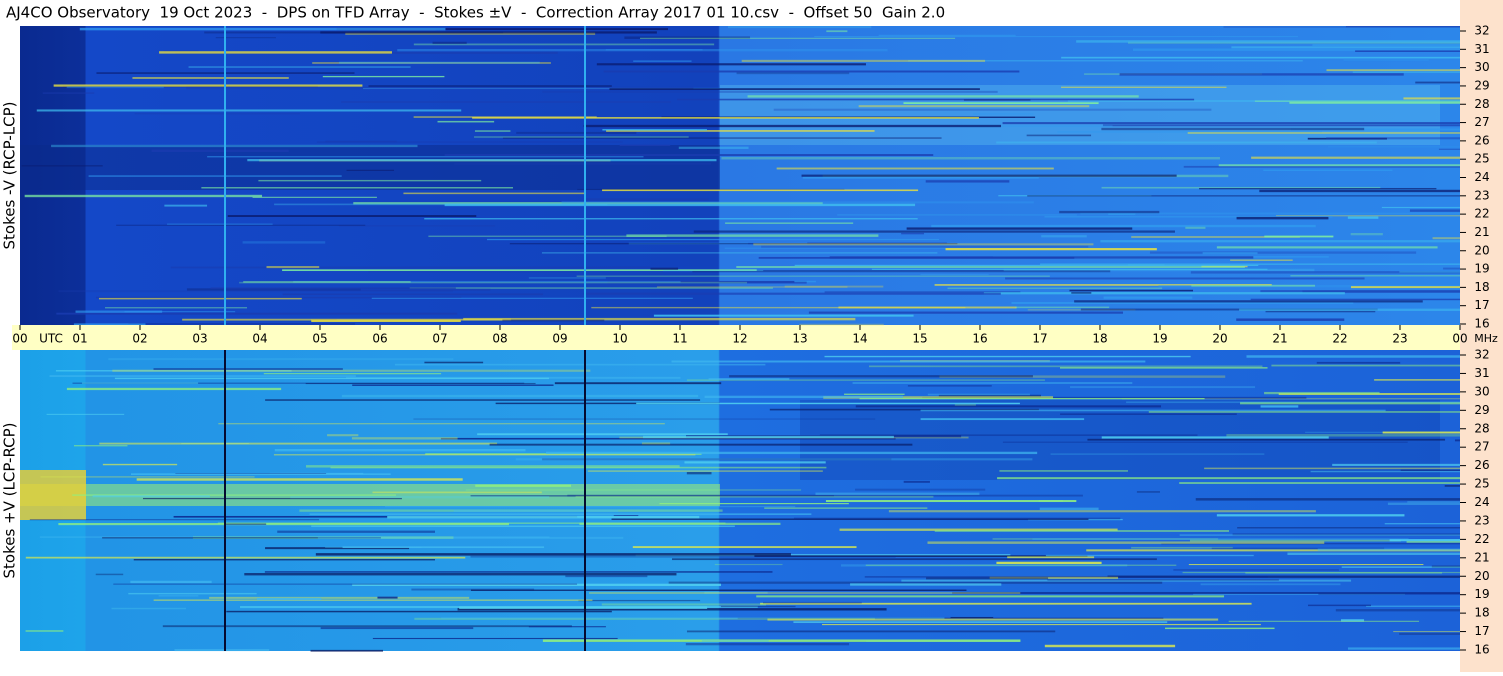 This screenshot has width=1503, height=676. I want to click on x-tick-label: 14, so click(859, 339).